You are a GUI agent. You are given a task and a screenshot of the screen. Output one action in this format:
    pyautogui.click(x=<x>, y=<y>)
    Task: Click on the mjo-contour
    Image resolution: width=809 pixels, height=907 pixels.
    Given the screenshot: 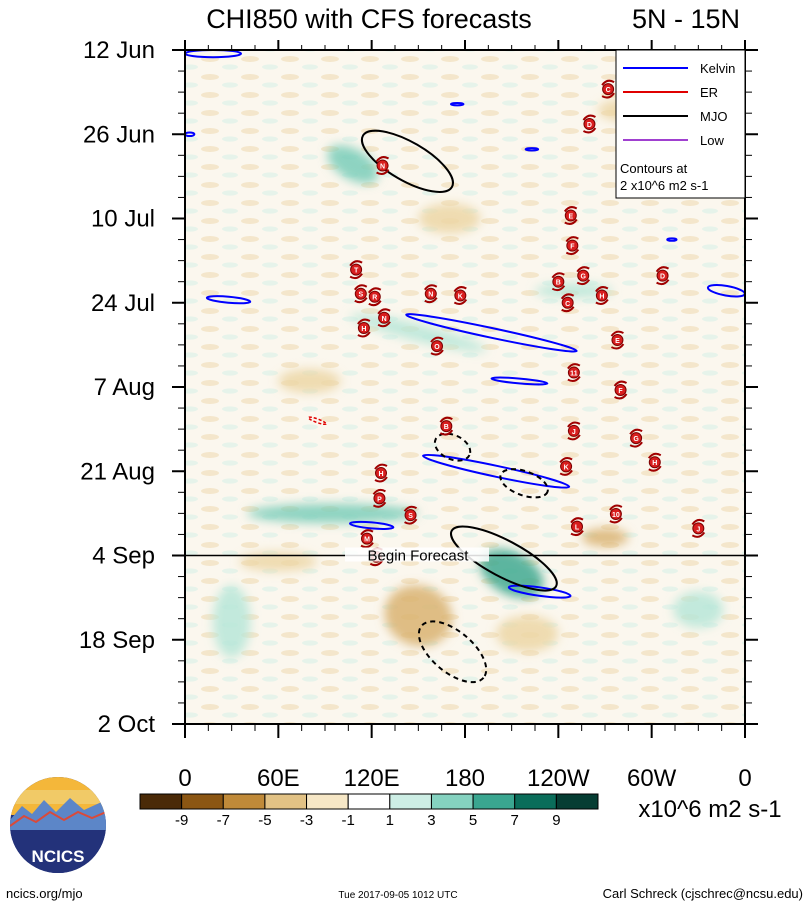 What is the action you would take?
    pyautogui.click(x=504, y=558)
    